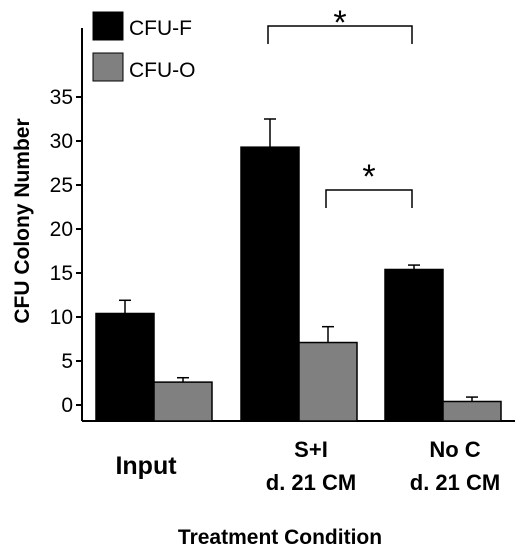 Image resolution: width=520 pixels, height=553 pixels. What do you see at coordinates (61, 229) in the screenshot?
I see `y-tick-label: 20` at bounding box center [61, 229].